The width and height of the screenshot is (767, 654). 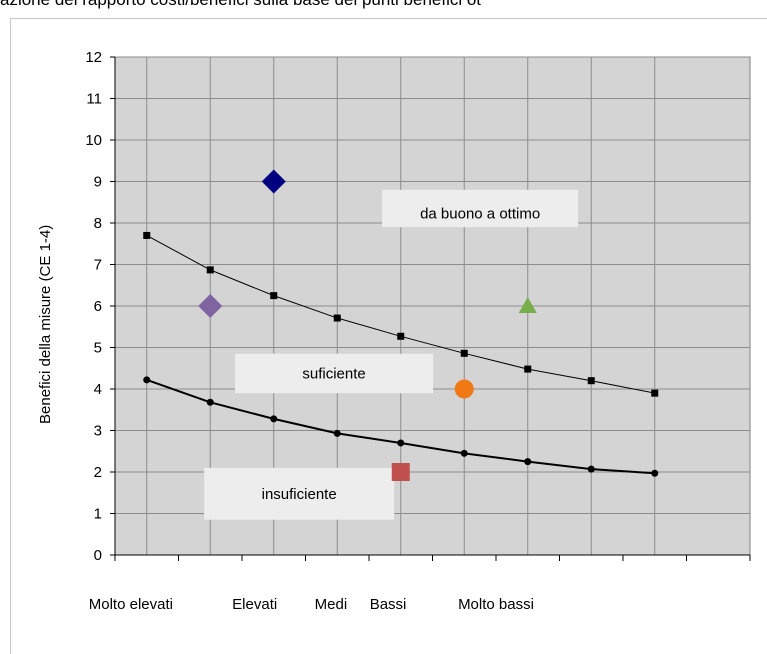 I want to click on y-tick-label: 12, so click(x=93, y=57).